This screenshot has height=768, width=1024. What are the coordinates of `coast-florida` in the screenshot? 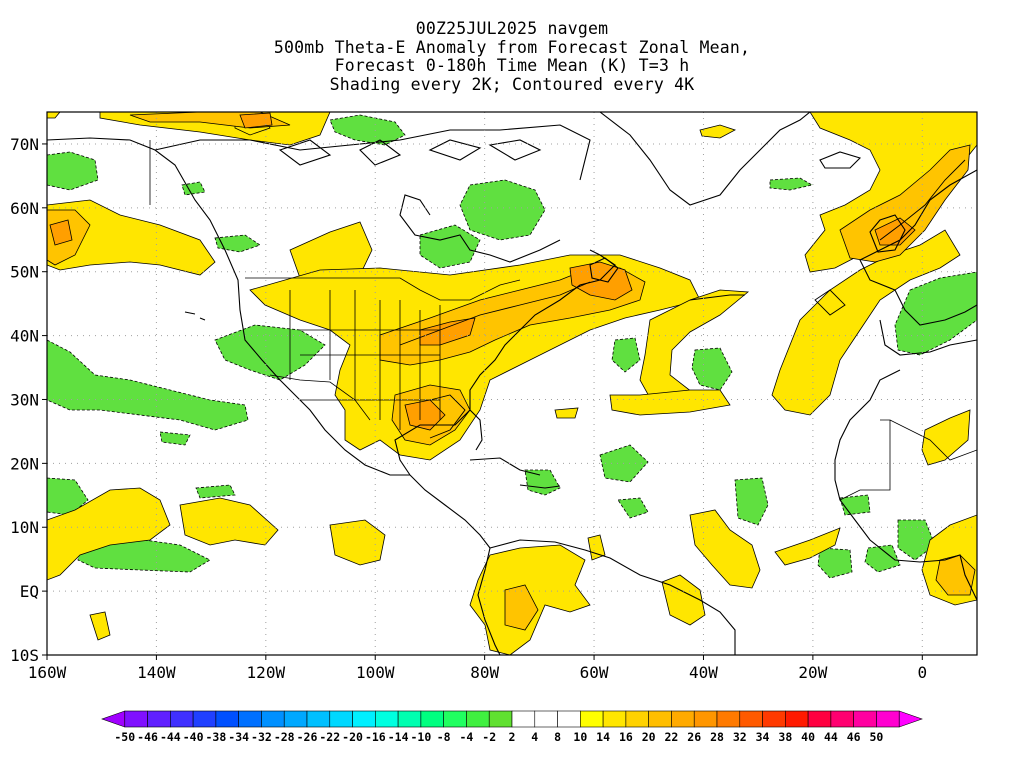 It's located at (476, 430).